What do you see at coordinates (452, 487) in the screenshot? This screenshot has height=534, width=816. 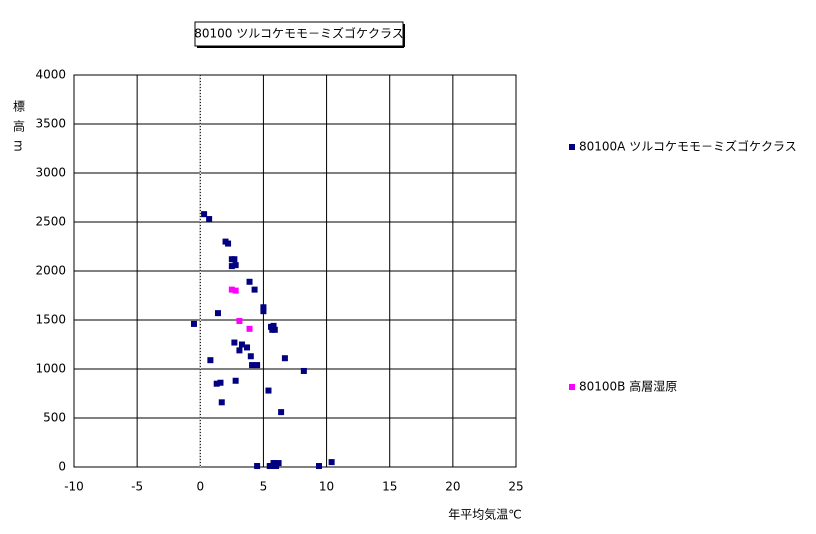 I see `x-tick-label: 20` at bounding box center [452, 487].